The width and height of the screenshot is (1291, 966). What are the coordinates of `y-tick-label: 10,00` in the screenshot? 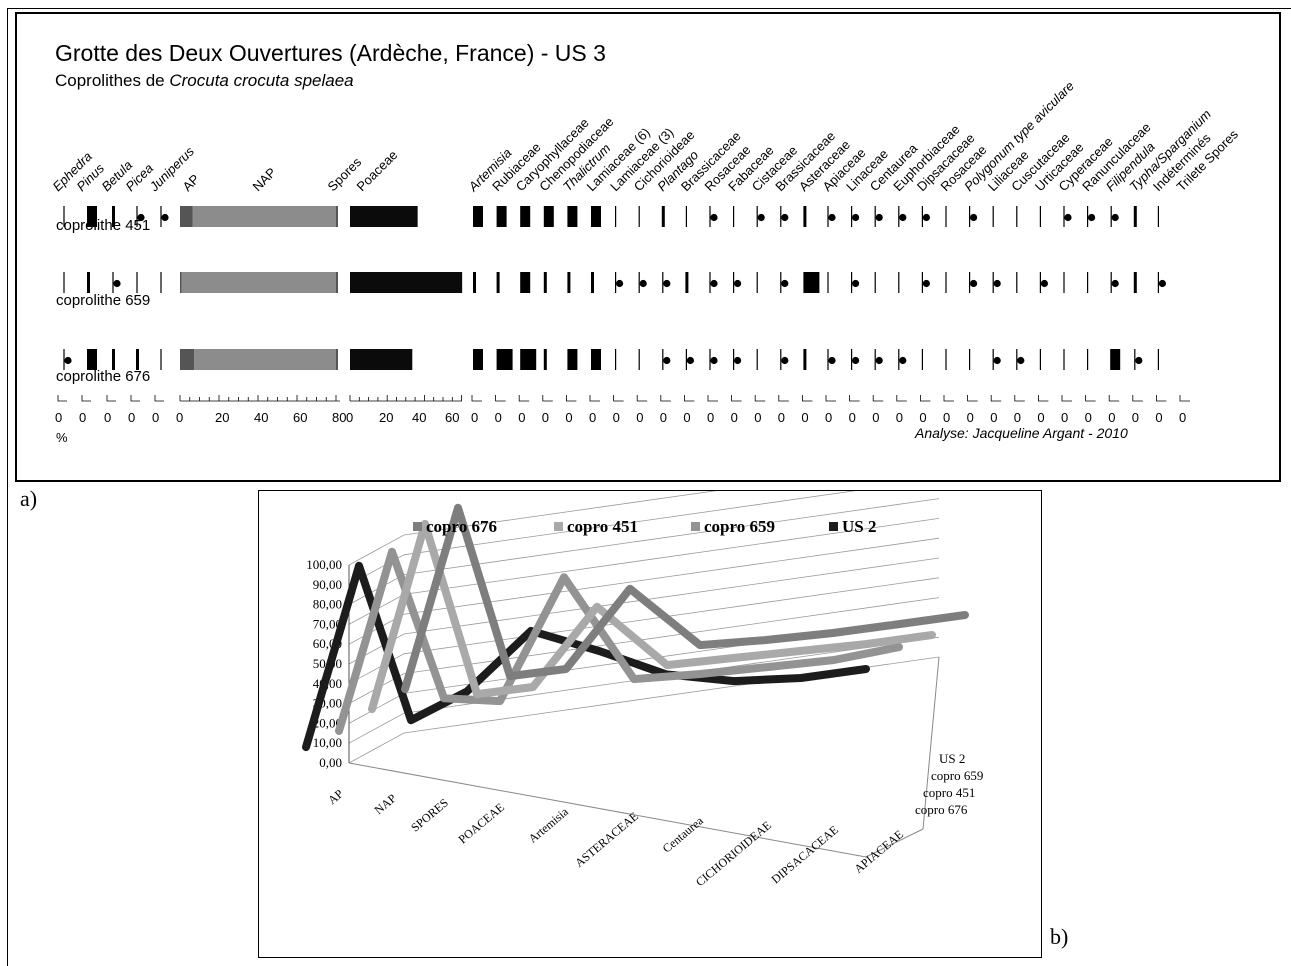 It's located at (327, 742).